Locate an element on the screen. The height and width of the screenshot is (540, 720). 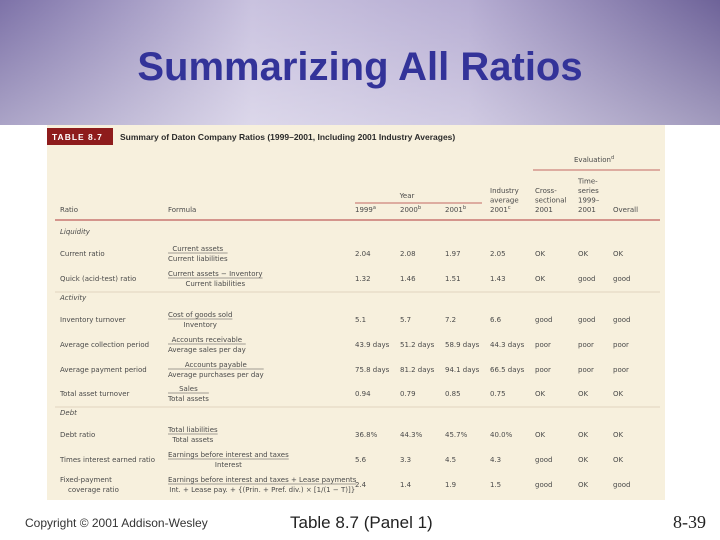
cell: 1.4 is located at coordinates (406, 485).